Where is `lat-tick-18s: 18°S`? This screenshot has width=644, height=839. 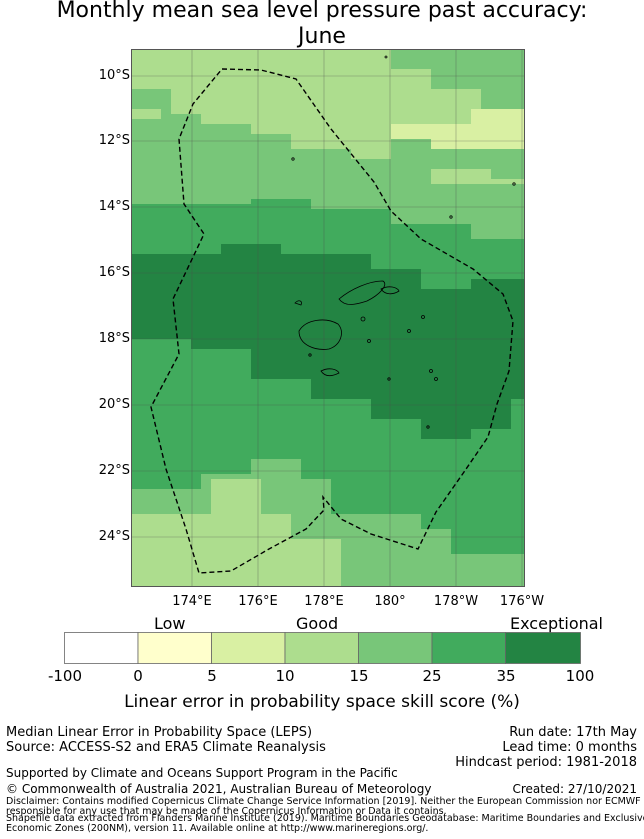
lat-tick-18s: 18°S is located at coordinates (114, 338).